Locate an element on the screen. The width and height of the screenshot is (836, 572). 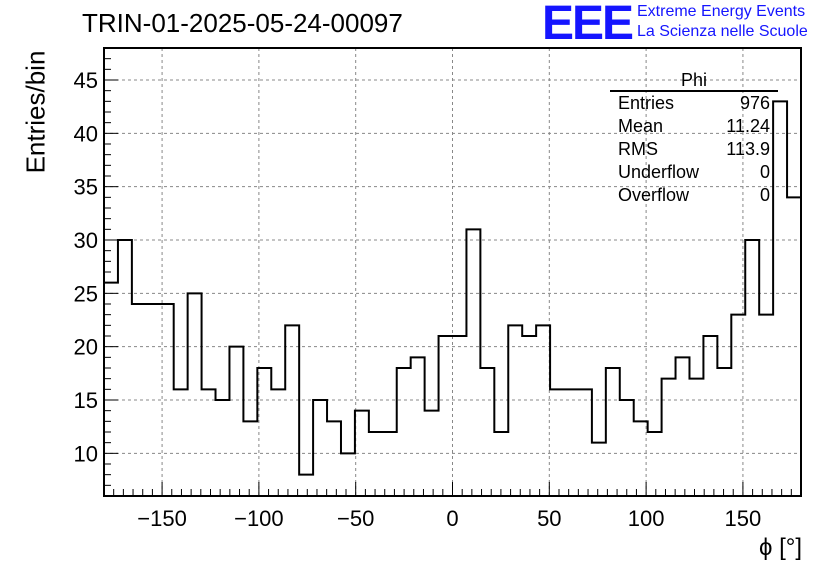
stats-row: Entries 976 is located at coordinates (694, 103).